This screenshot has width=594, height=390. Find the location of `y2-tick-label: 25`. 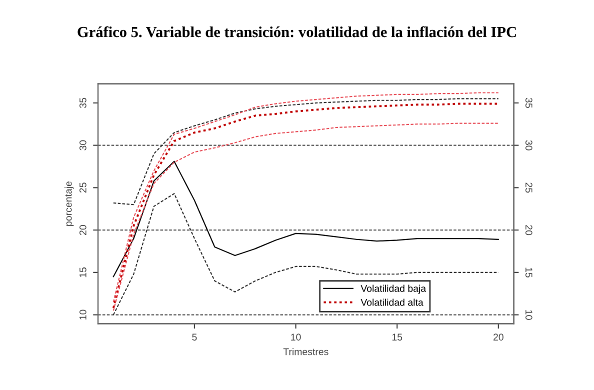

y2-tick-label: 25 is located at coordinates (528, 187).